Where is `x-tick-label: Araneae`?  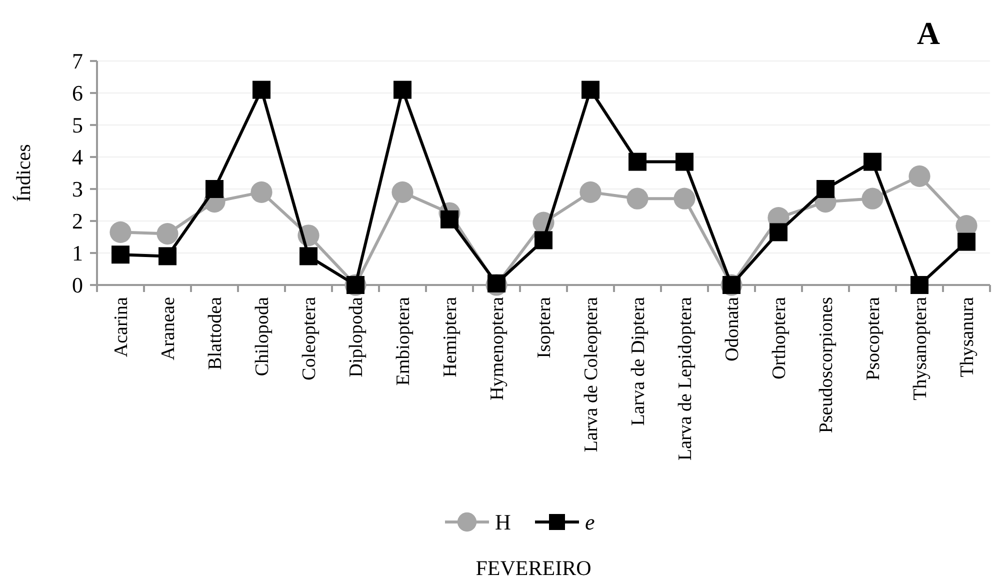
x-tick-label: Araneae is located at coordinates (169, 328).